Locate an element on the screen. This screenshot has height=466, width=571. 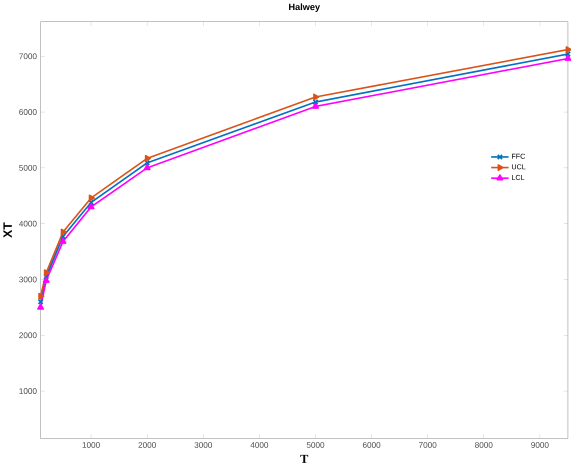
x-tick-label: 5000 is located at coordinates (315, 445).